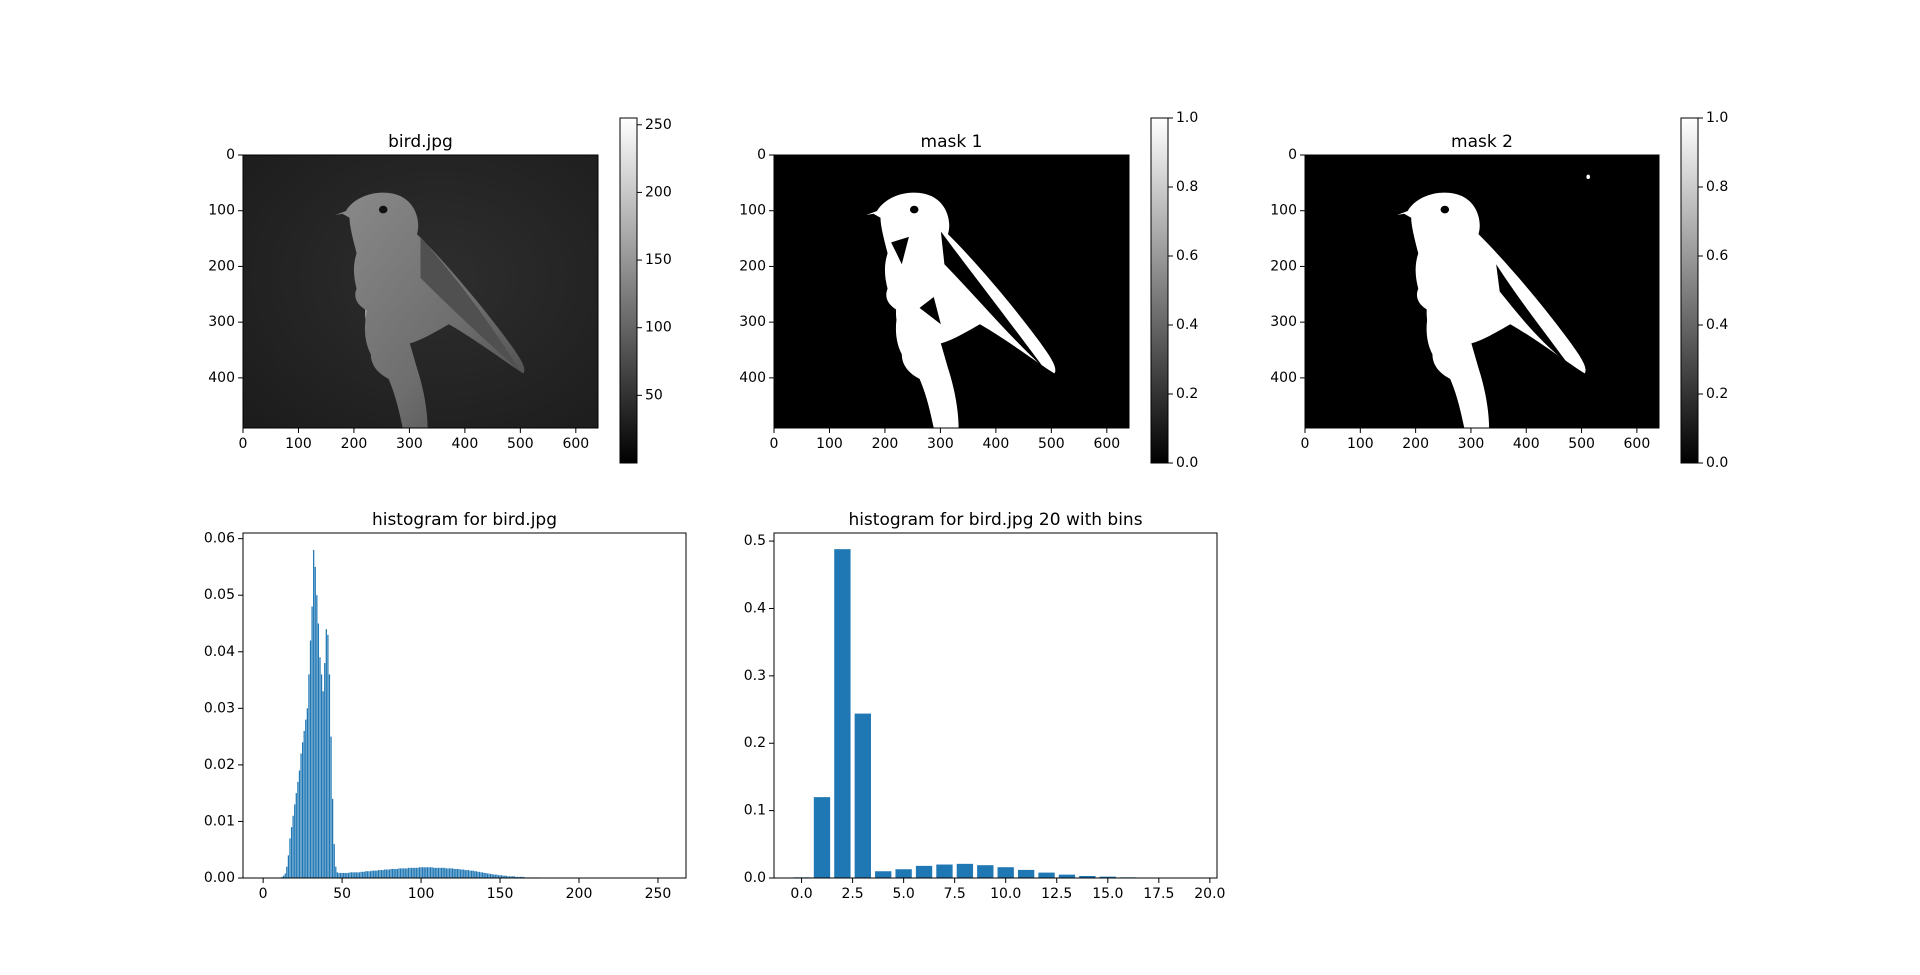 This screenshot has width=1920, height=975. Describe the element at coordinates (1187, 187) in the screenshot. I see `colorbar-tick-label: 0.8` at that location.